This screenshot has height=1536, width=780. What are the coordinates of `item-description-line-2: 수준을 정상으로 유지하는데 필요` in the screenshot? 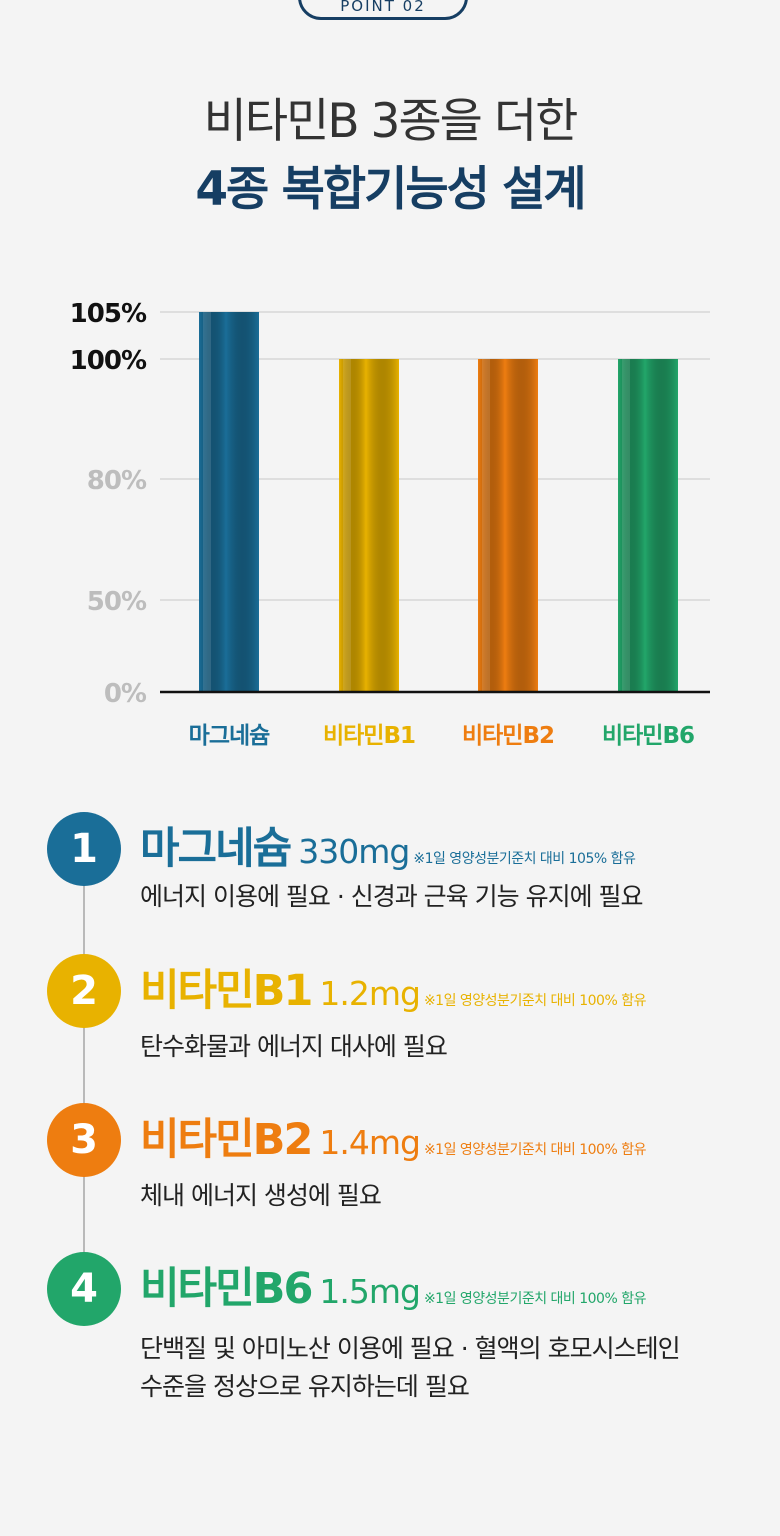 It's located at (305, 1386).